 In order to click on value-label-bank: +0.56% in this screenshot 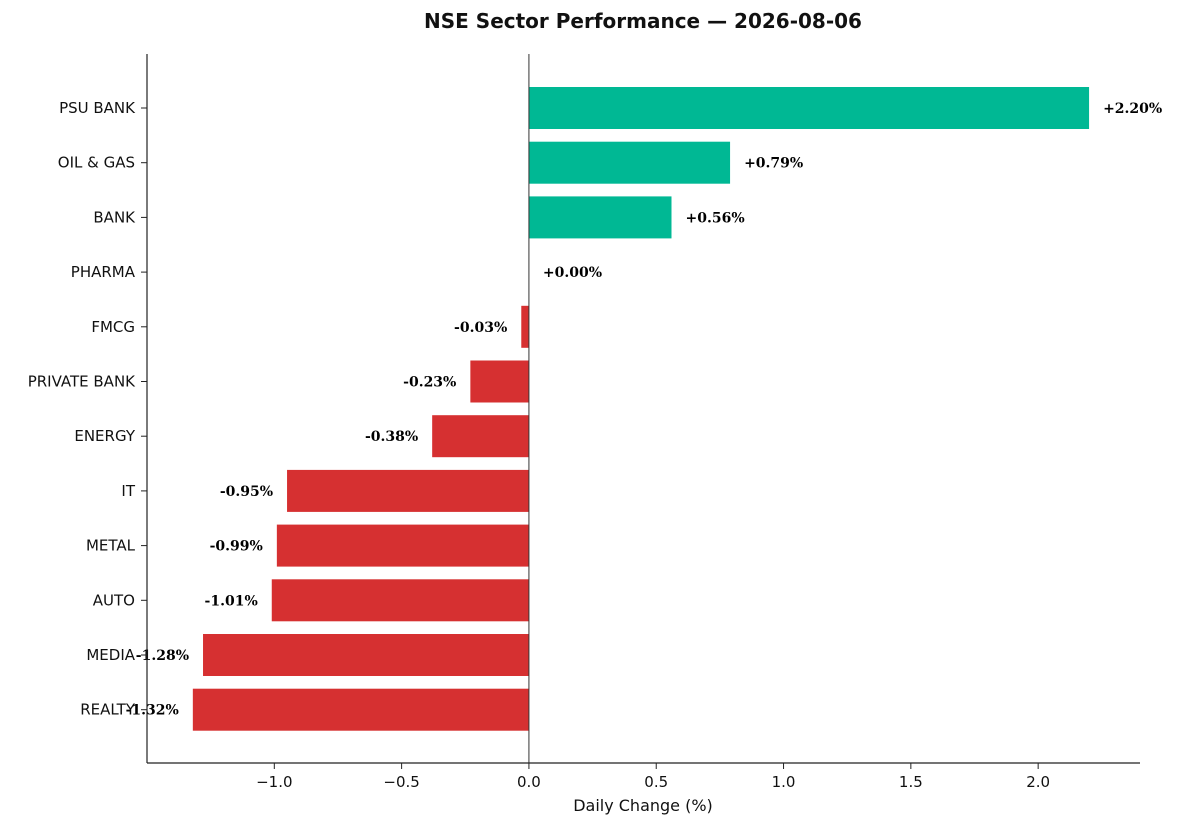, I will do `click(715, 218)`.